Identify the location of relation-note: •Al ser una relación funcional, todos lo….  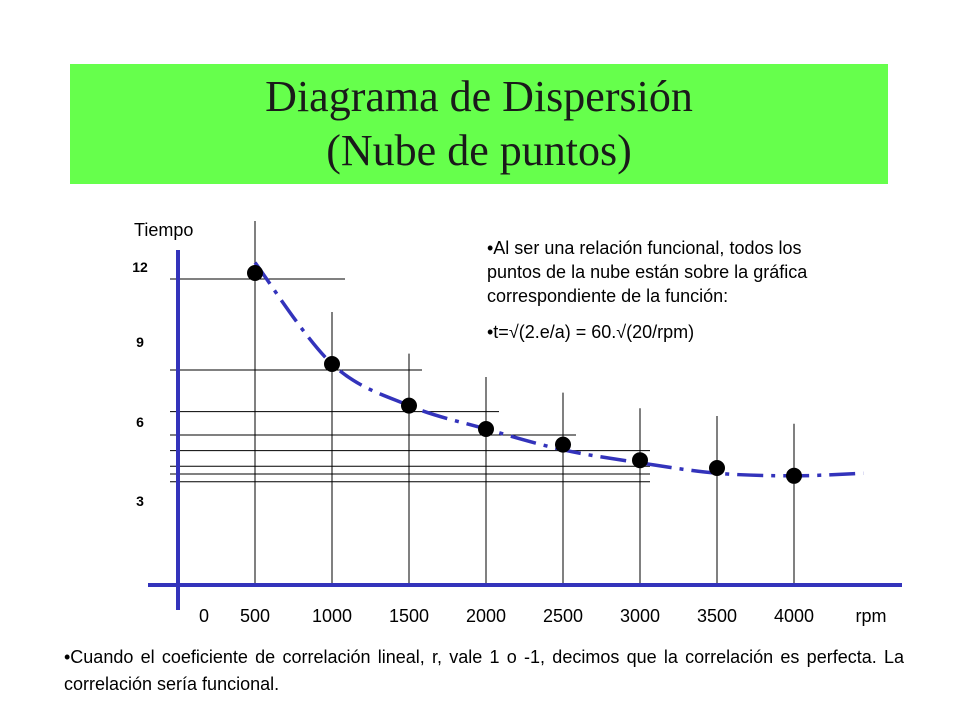
(667, 296).